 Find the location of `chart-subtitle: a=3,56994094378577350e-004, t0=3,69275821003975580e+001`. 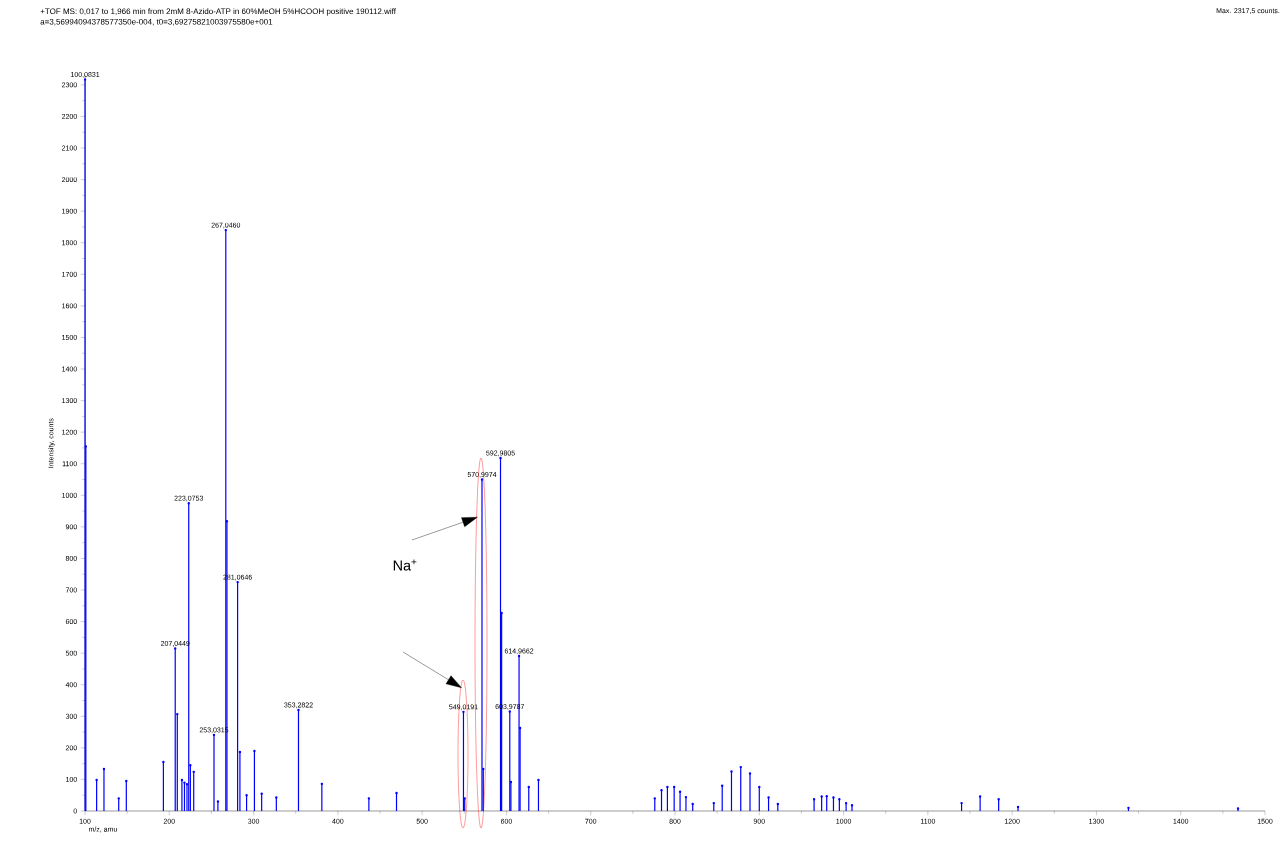

chart-subtitle: a=3,56994094378577350e-004, t0=3,69275821003975580e+001 is located at coordinates (156, 22).